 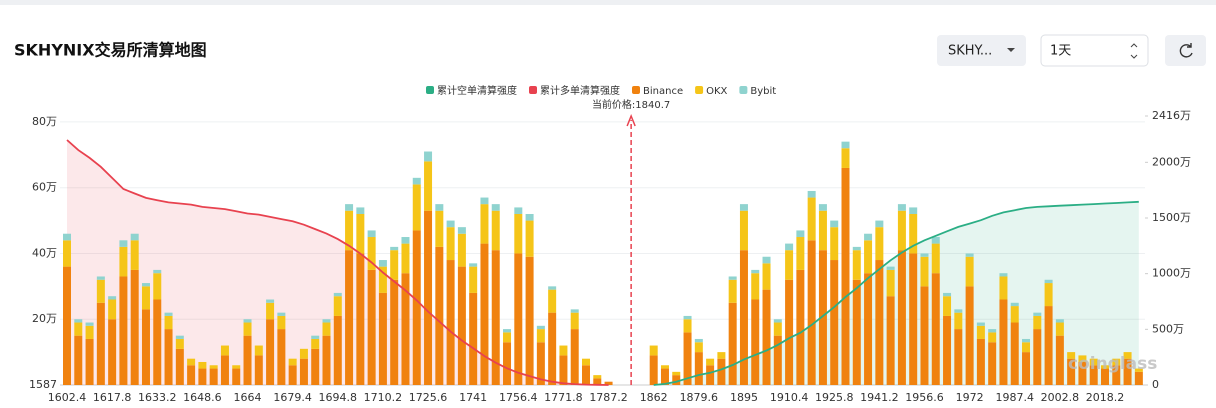 I want to click on x-tick-label: 1756.4, so click(x=518, y=397).